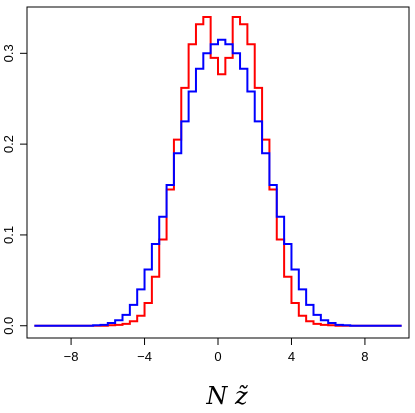  Describe the element at coordinates (8, 235) in the screenshot. I see `y-tick-label: 0.1` at that location.